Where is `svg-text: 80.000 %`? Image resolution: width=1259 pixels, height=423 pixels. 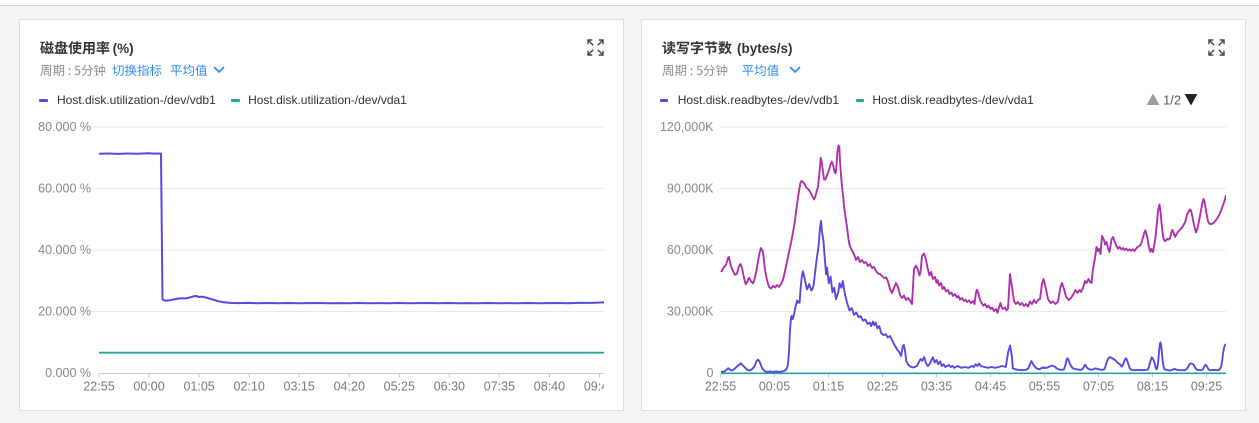
svg-text: 80.000 % is located at coordinates (64, 127).